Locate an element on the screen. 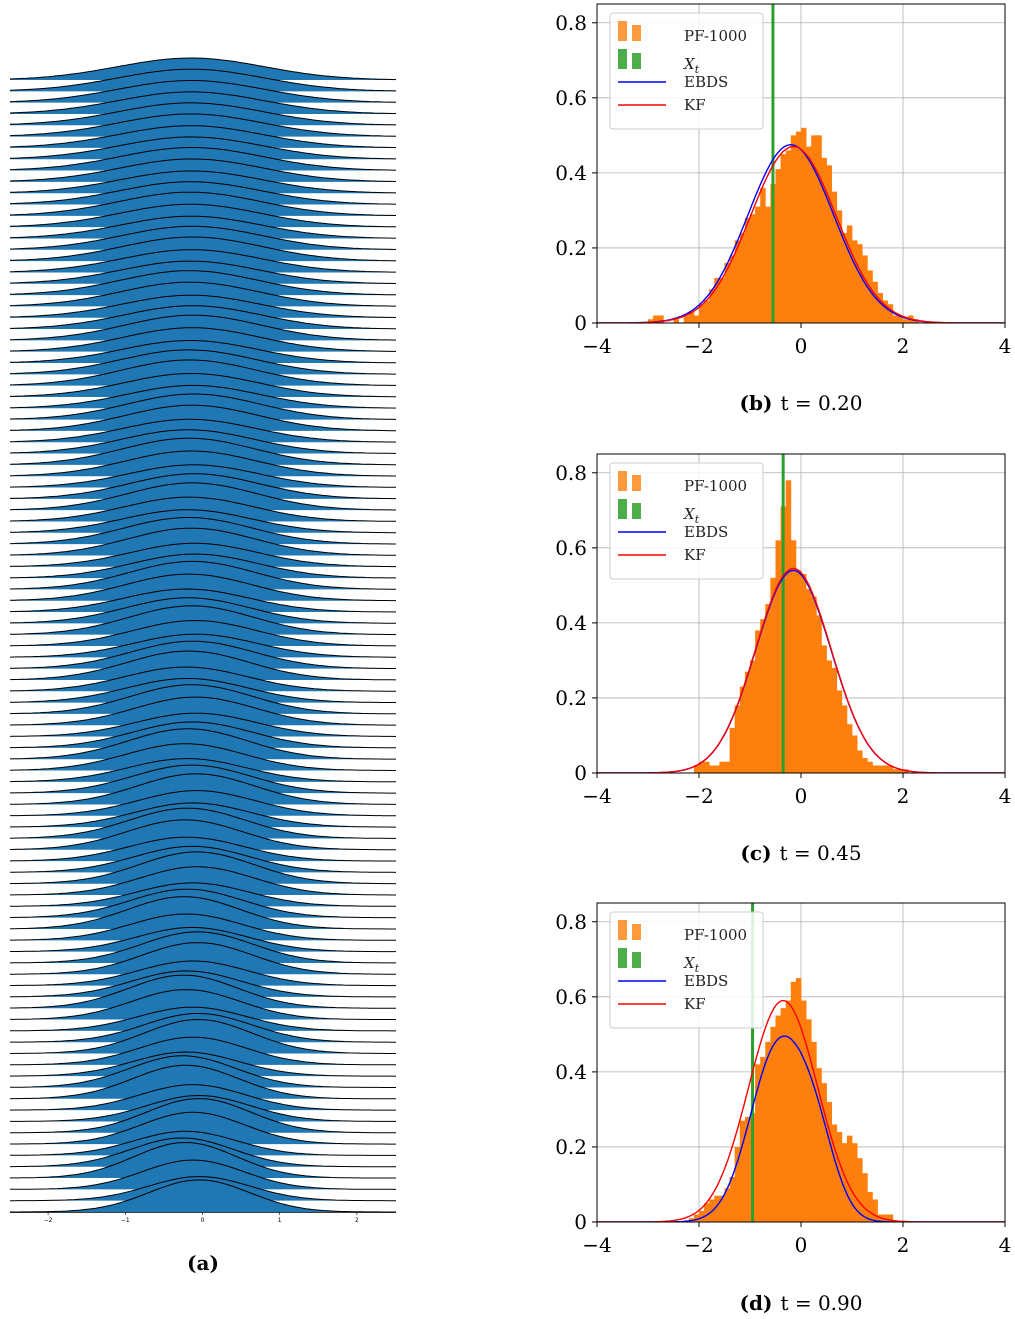 This screenshot has height=1319, width=1015. caption-text: t = 0.90 is located at coordinates (821, 1303).